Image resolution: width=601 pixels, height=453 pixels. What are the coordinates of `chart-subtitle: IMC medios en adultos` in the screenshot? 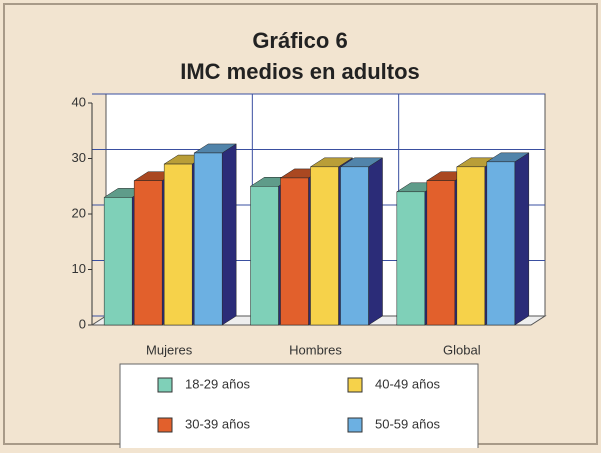 It's located at (300, 71).